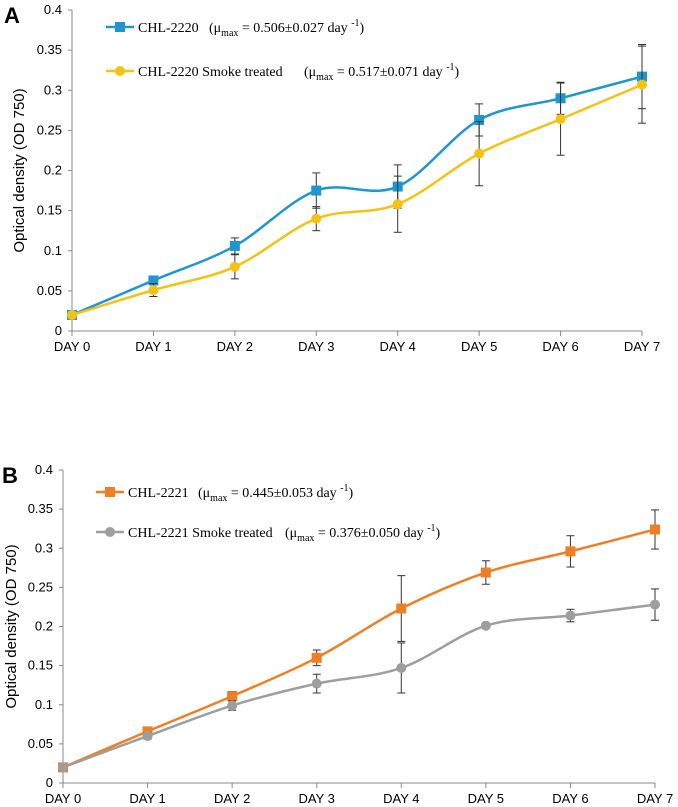  I want to click on panel-letter: B, so click(10, 475).